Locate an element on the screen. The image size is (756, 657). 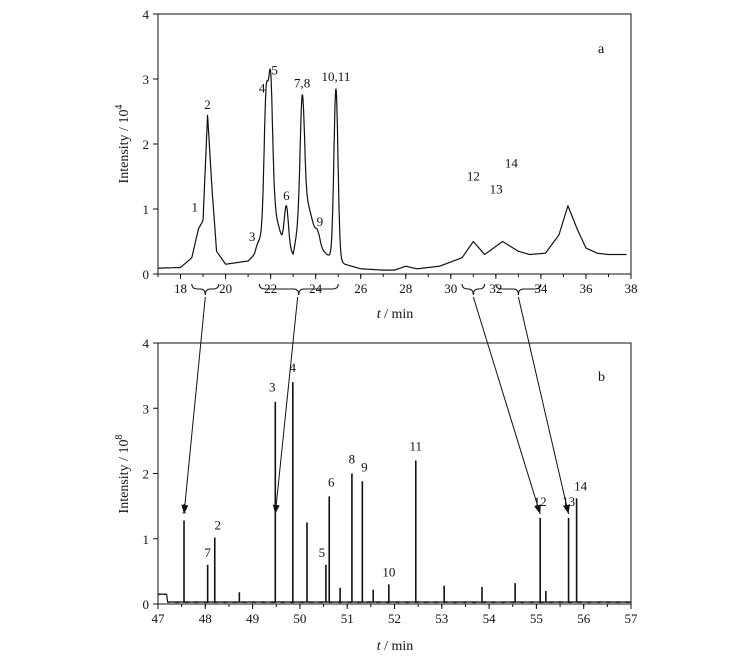
panel-b-ytick-label: 3 is located at coordinates (146, 408).